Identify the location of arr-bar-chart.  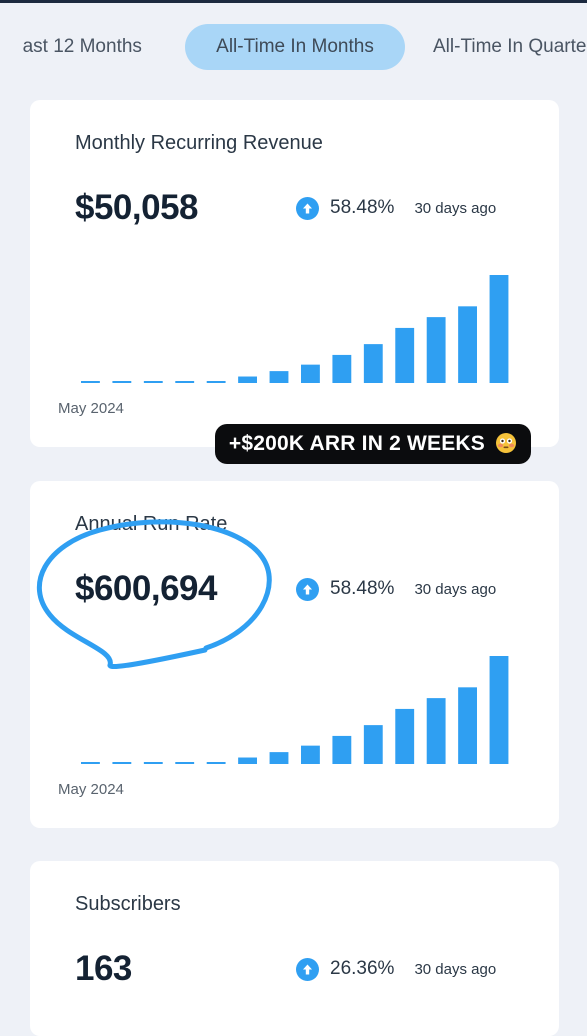
(295, 710).